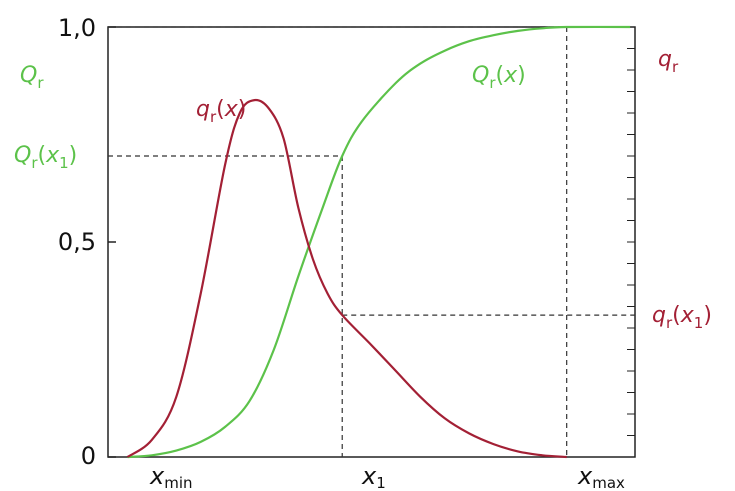 Image resolution: width=735 pixels, height=491 pixels. Describe the element at coordinates (231, 109) in the screenshot. I see `series-label-qr-arg: x` at that location.